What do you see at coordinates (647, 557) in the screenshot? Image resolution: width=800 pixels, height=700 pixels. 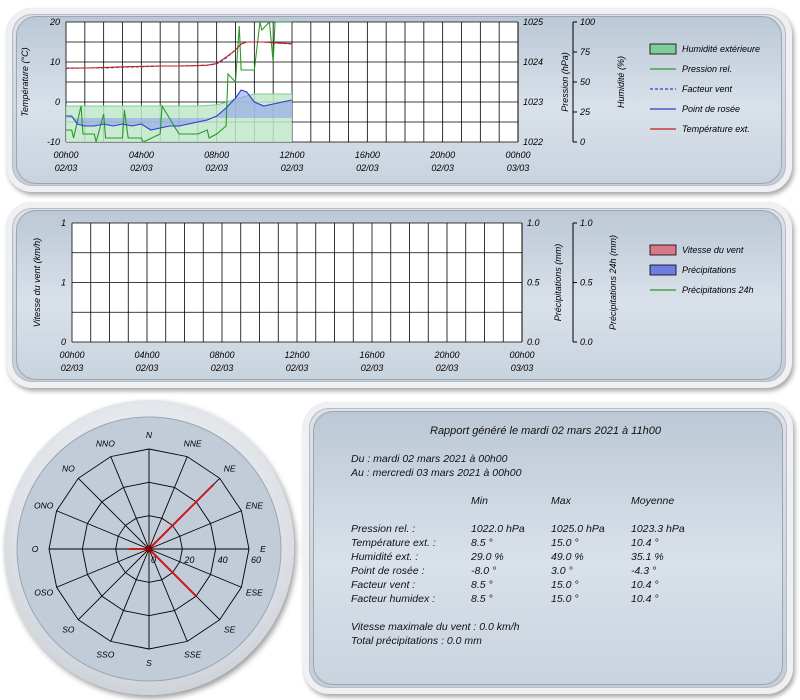 I see `row-avg: 35.1 %` at bounding box center [647, 557].